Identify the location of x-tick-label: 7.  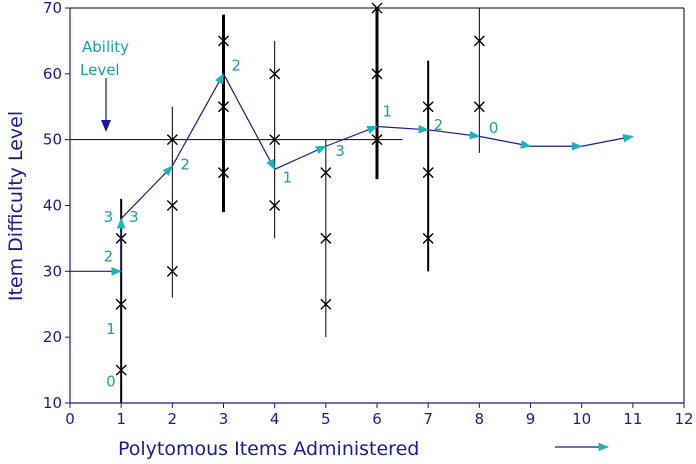
(428, 419).